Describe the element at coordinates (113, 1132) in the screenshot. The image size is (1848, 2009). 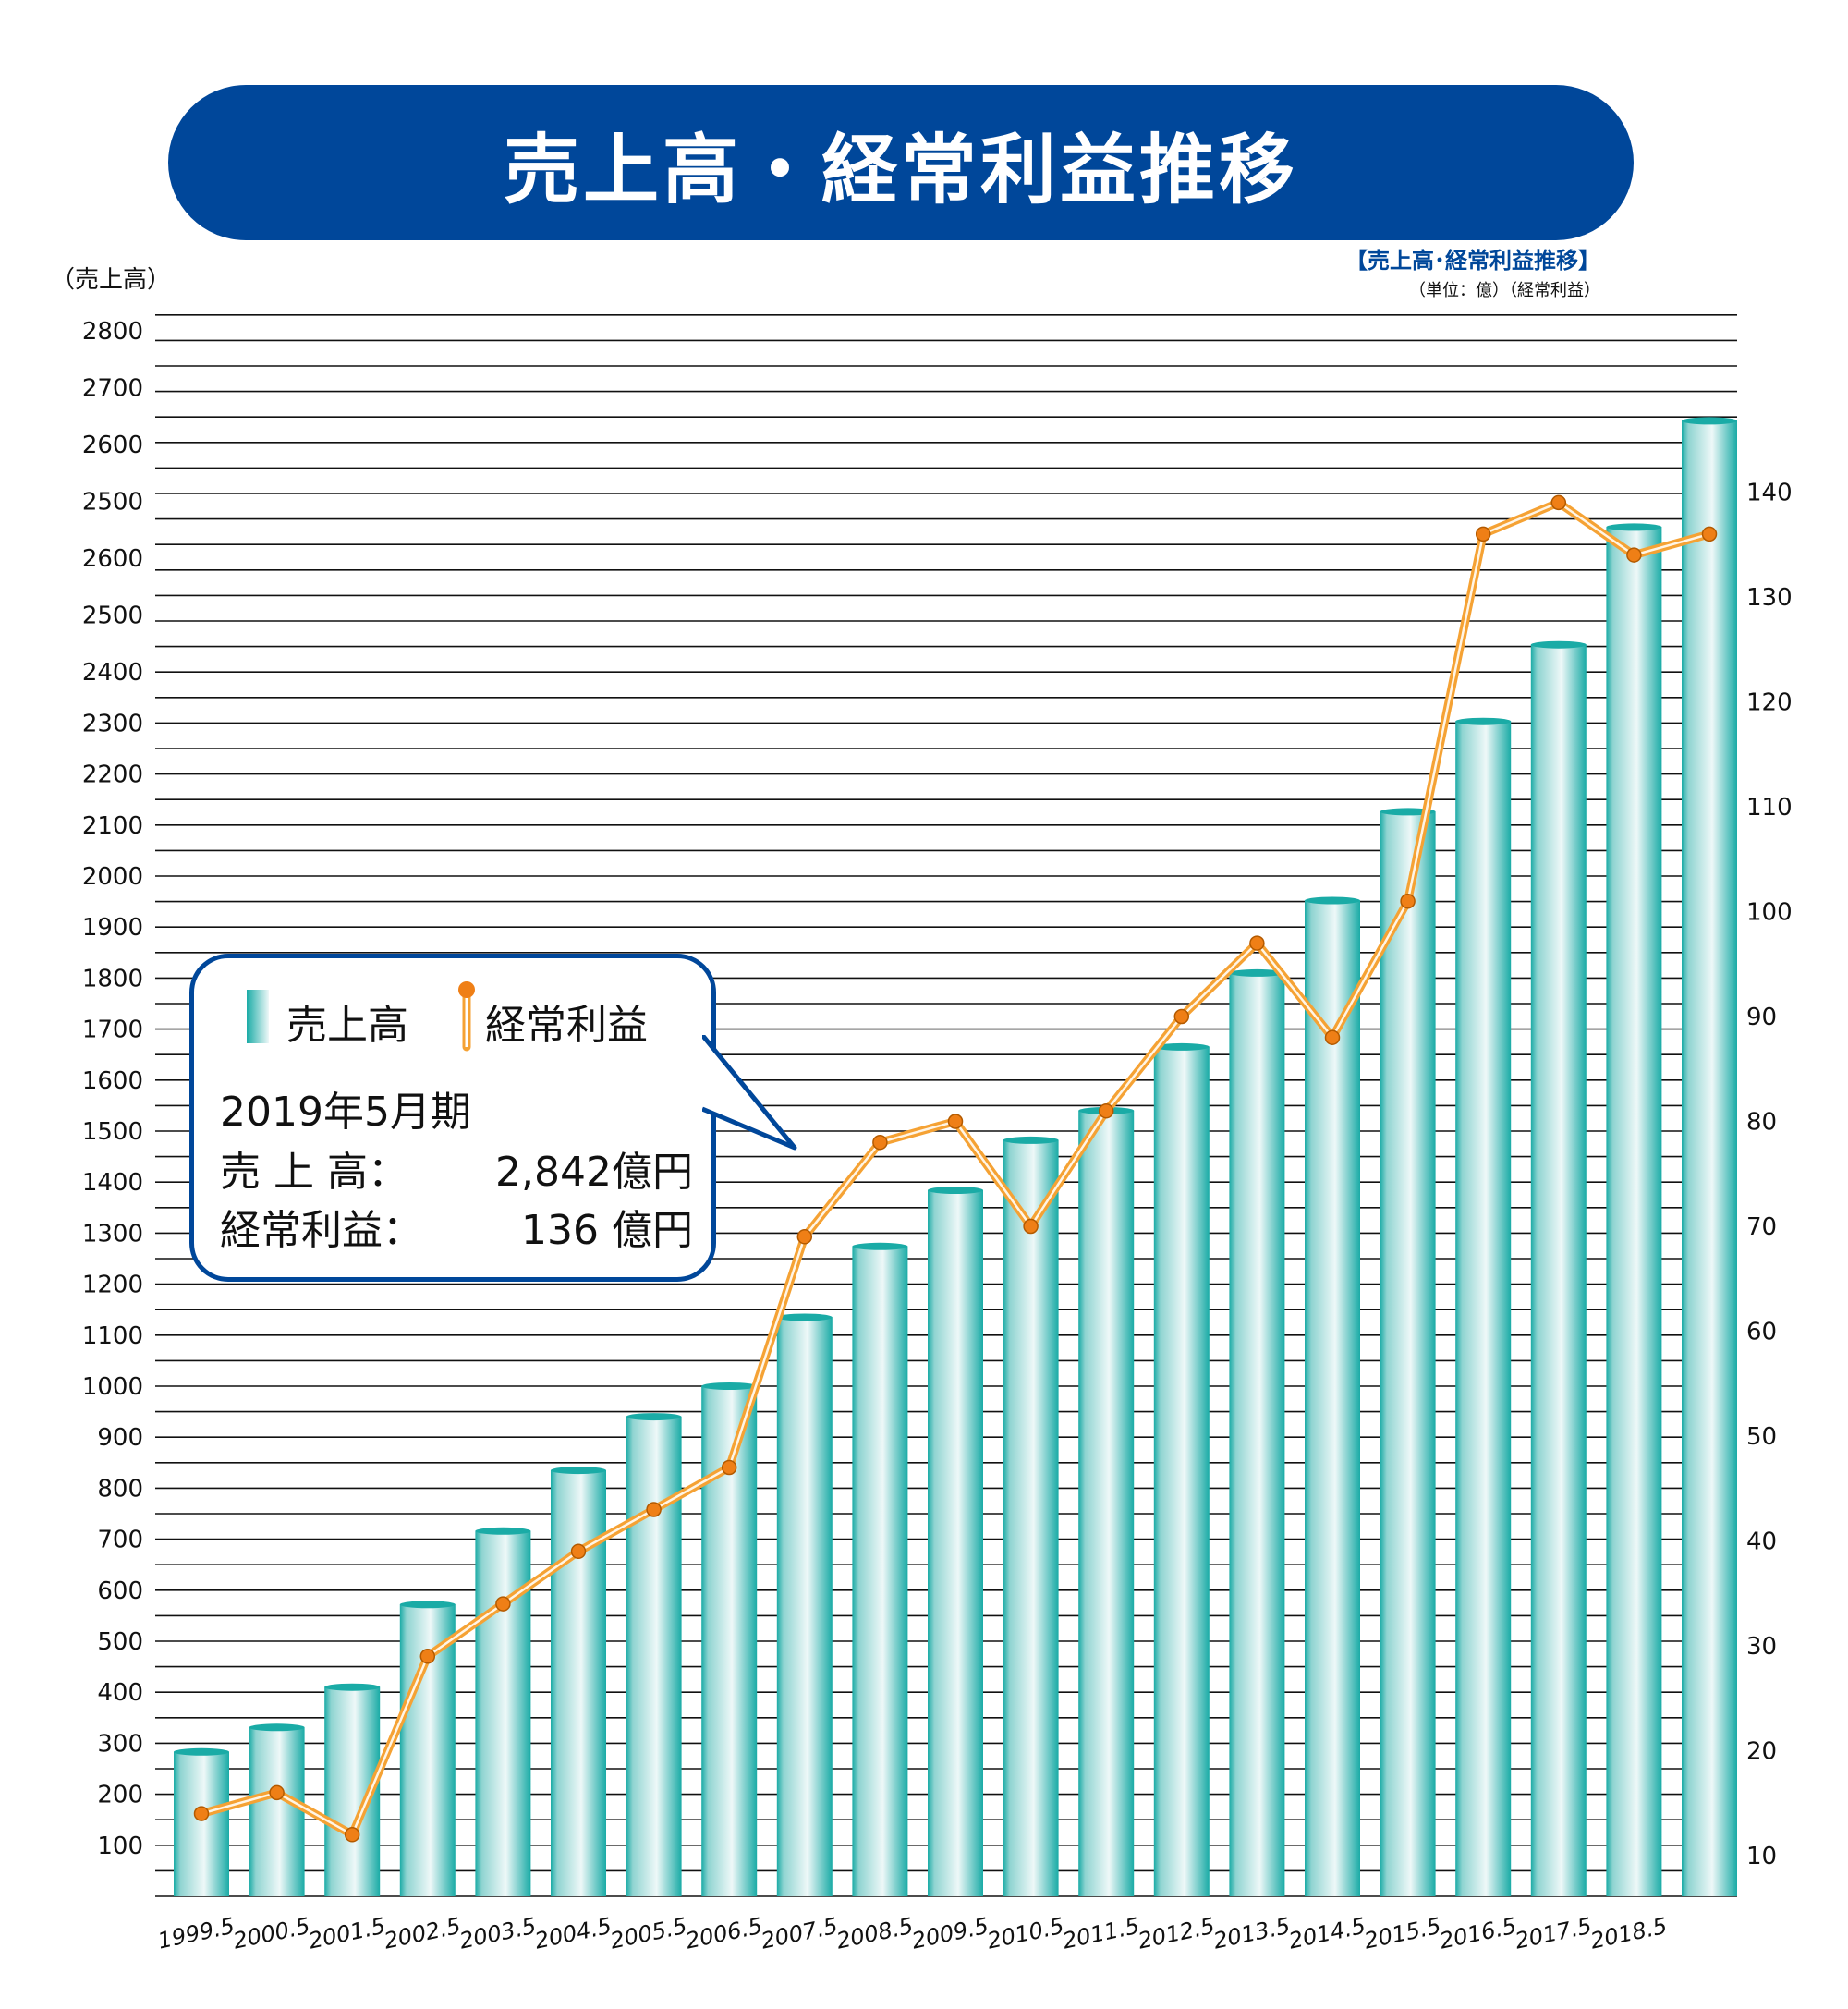
I see `left-tick-label: 1500` at that location.